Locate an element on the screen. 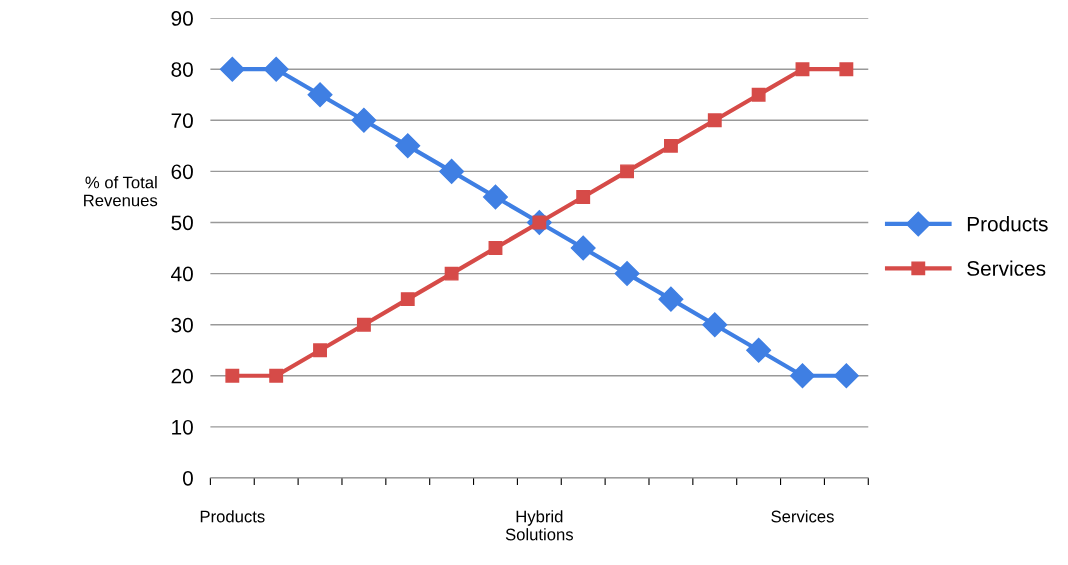  y-tick-label: 30 is located at coordinates (182, 325).